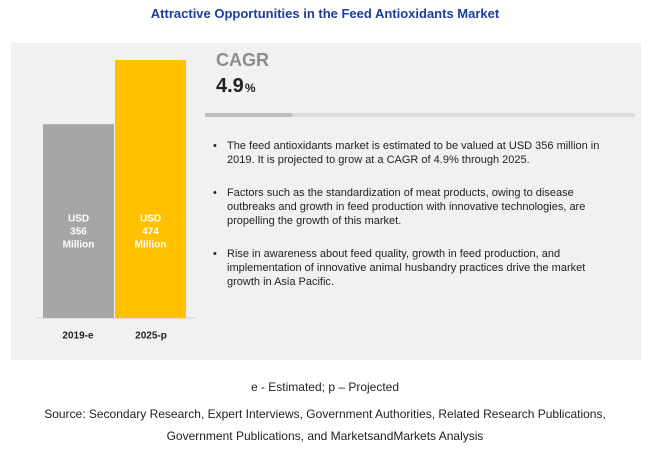 The width and height of the screenshot is (650, 459). I want to click on data-label-2019-e: USD, so click(78, 219).